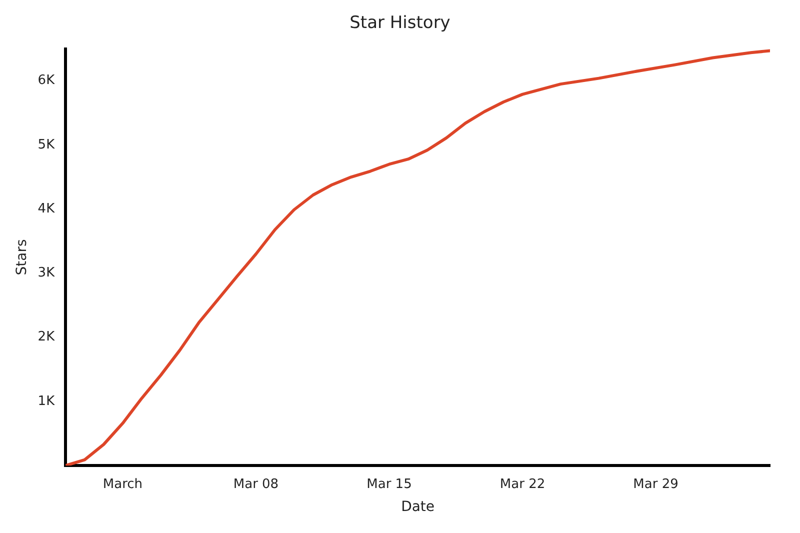  I want to click on x-tick-label: Mar 15, so click(389, 484).